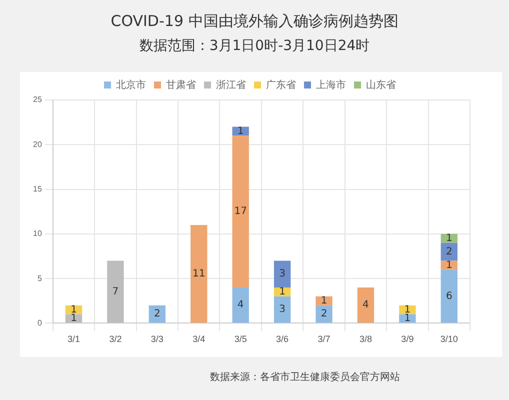 This screenshot has width=509, height=400. What do you see at coordinates (39, 278) in the screenshot?
I see `y-tick-label: 5` at bounding box center [39, 278].